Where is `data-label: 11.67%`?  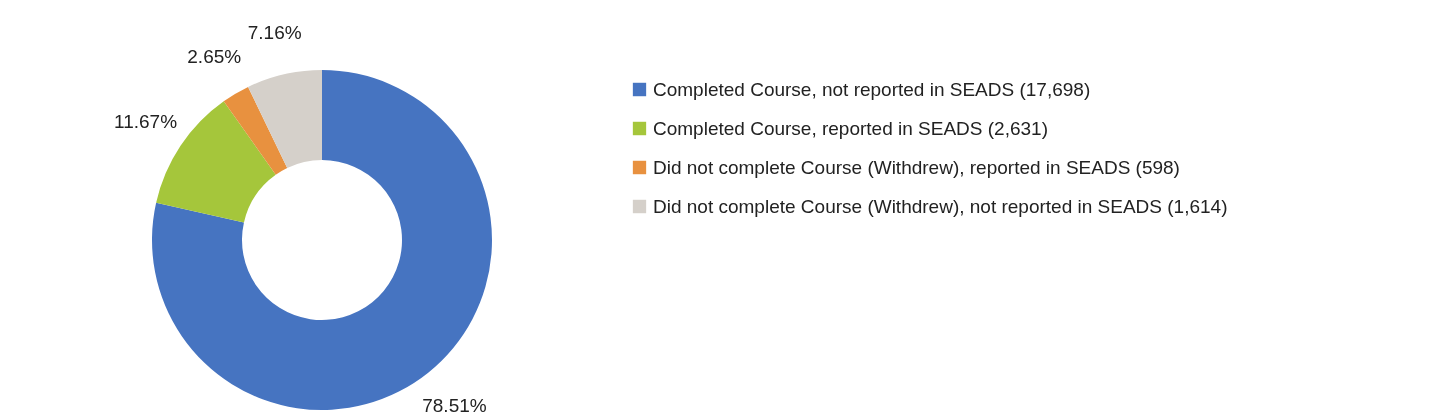 data-label: 11.67% is located at coordinates (146, 122).